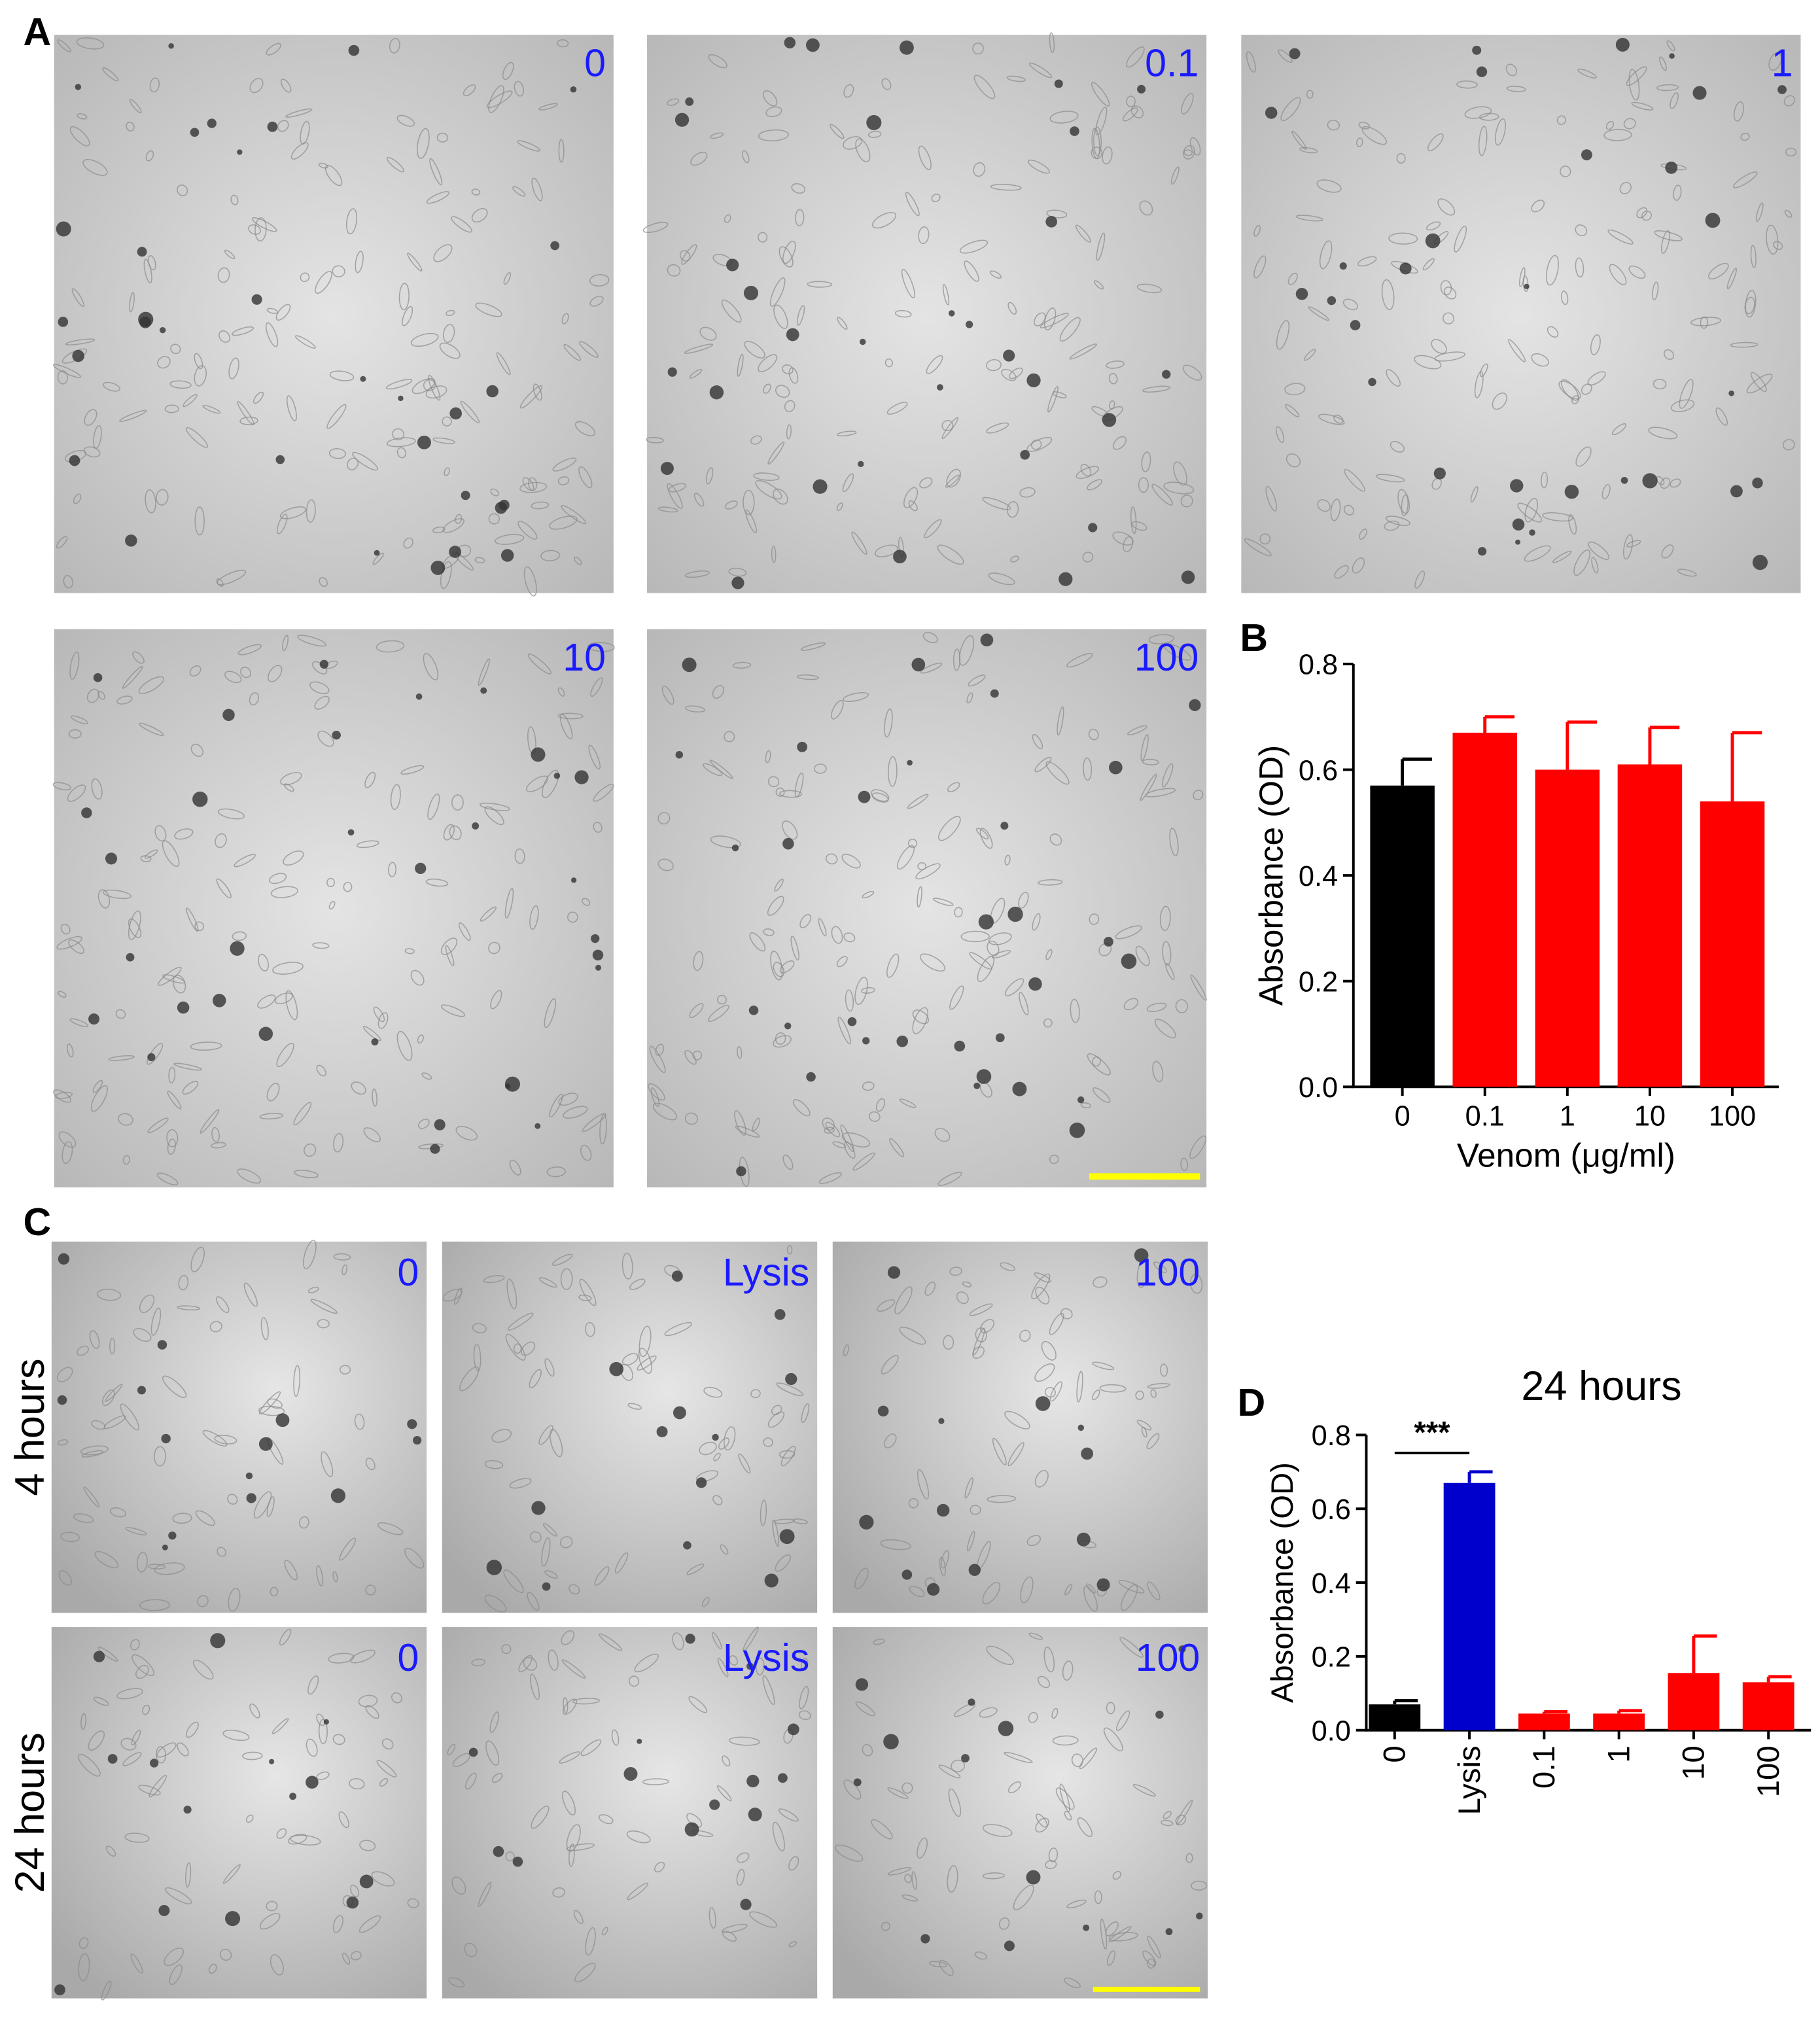 This screenshot has height=2030, width=1820. What do you see at coordinates (1331, 1657) in the screenshot?
I see `y-tick-label: 0.2` at bounding box center [1331, 1657].